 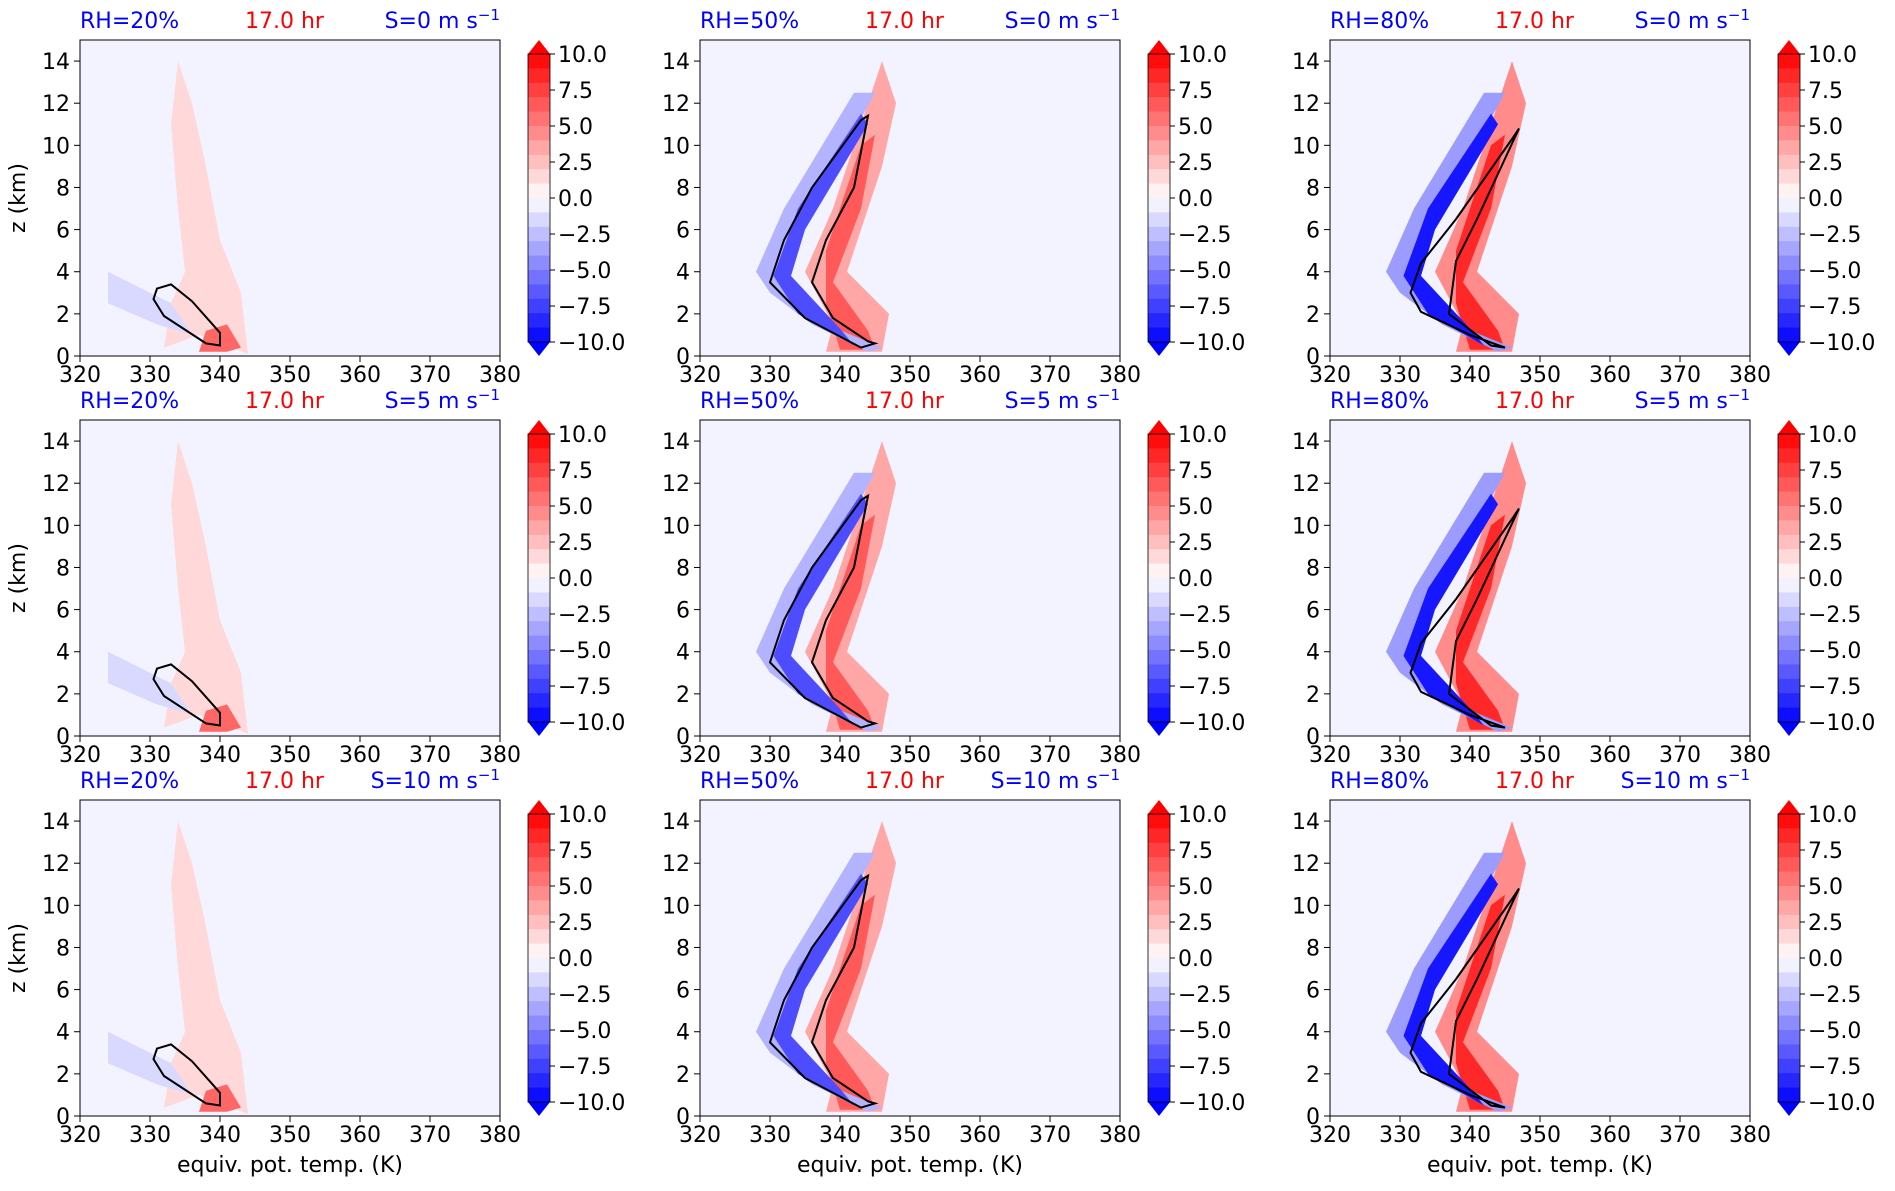 I want to click on positive-region, so click(x=206, y=967).